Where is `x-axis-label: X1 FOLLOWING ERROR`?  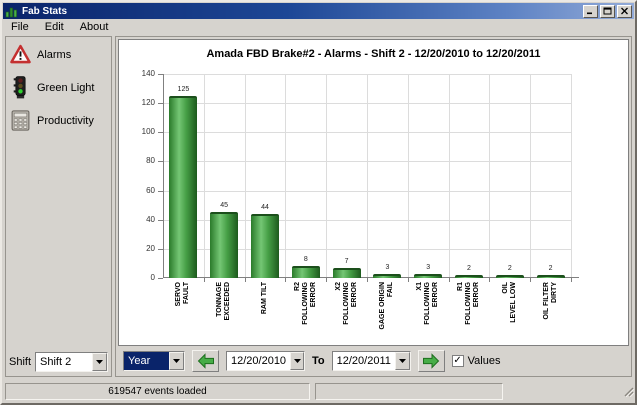
x-axis-label: X1 FOLLOWING ERROR is located at coordinates (428, 303).